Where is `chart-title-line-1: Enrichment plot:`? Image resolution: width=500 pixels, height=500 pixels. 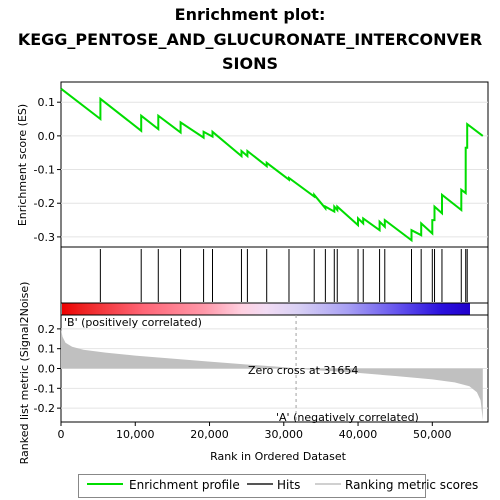
chart-title-line-1: Enrichment plot: is located at coordinates (250, 14).